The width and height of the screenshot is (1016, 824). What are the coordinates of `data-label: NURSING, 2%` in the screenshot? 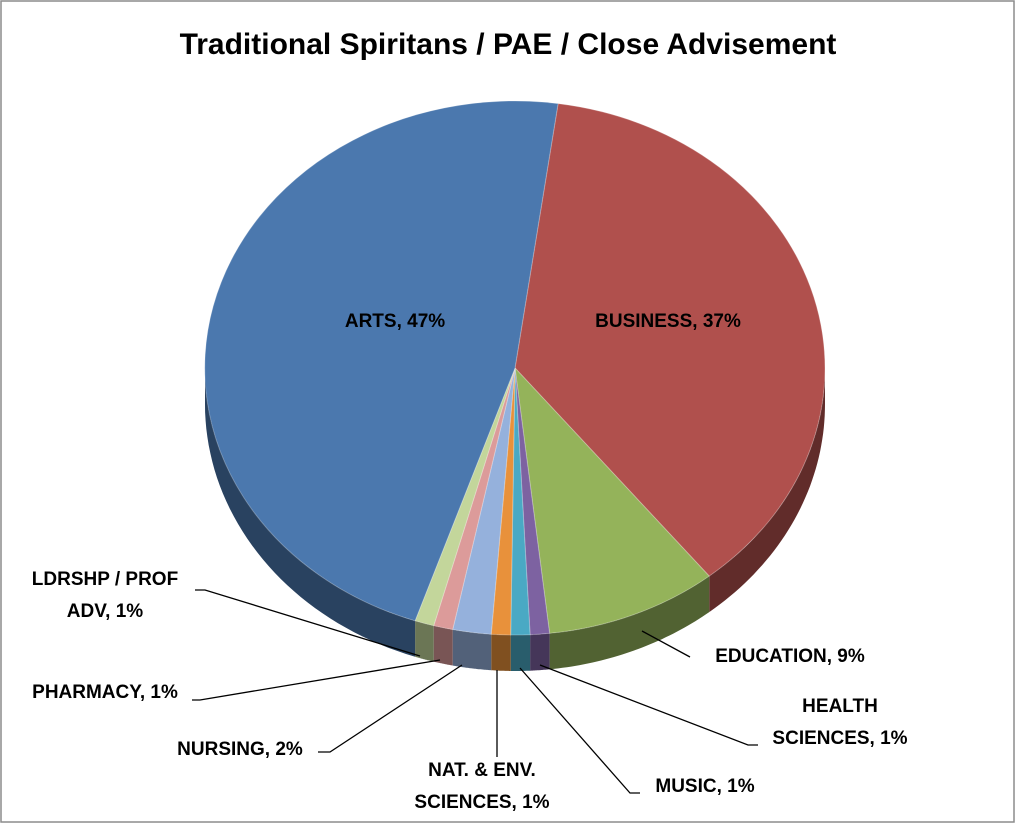 It's located at (240, 749).